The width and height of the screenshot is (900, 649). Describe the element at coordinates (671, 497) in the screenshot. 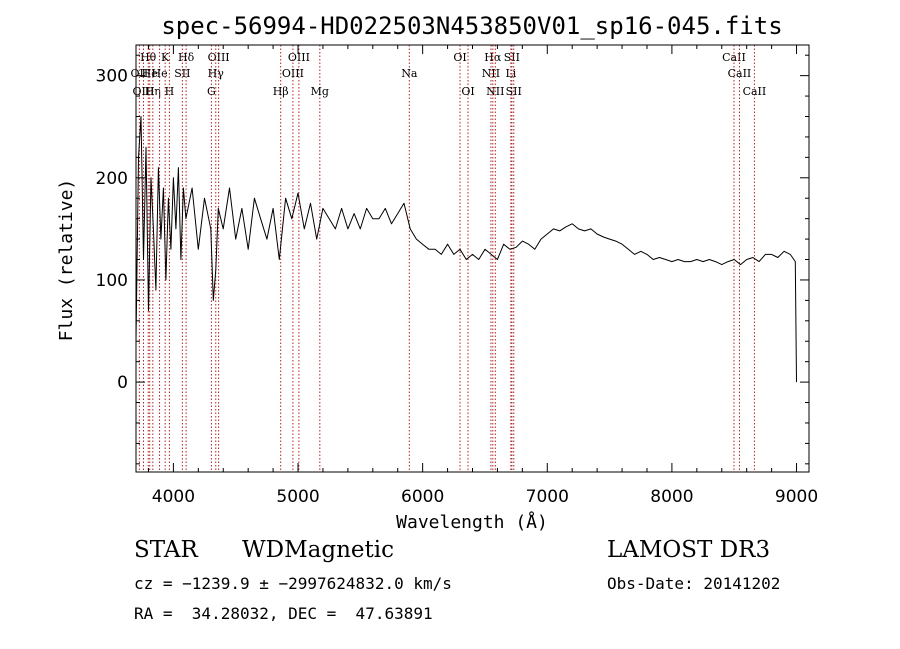

I see `x-tick-label: 8000` at that location.